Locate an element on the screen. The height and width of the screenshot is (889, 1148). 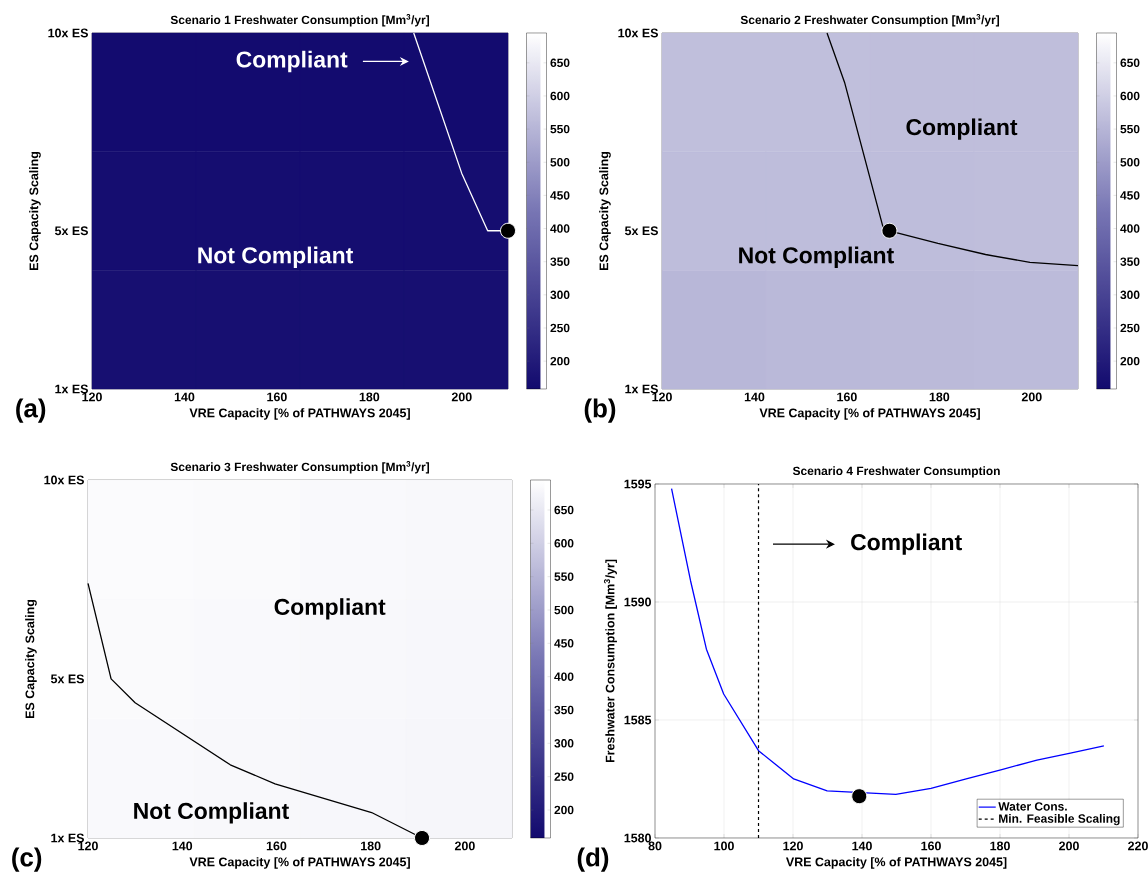
chart-title: Scenario 1 Freshwater Consumption [Mm$^{3}$/yr] is located at coordinates (300, 20).